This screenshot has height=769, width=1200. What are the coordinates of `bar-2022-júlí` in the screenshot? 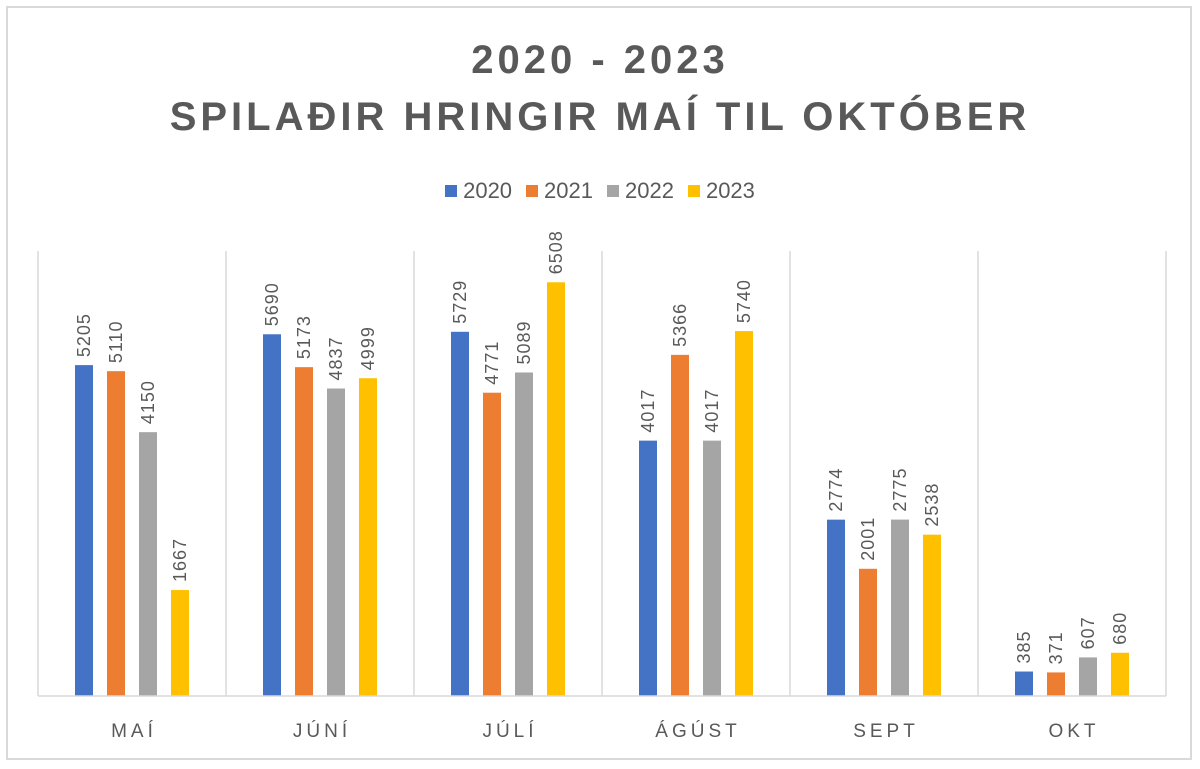 It's located at (524, 534).